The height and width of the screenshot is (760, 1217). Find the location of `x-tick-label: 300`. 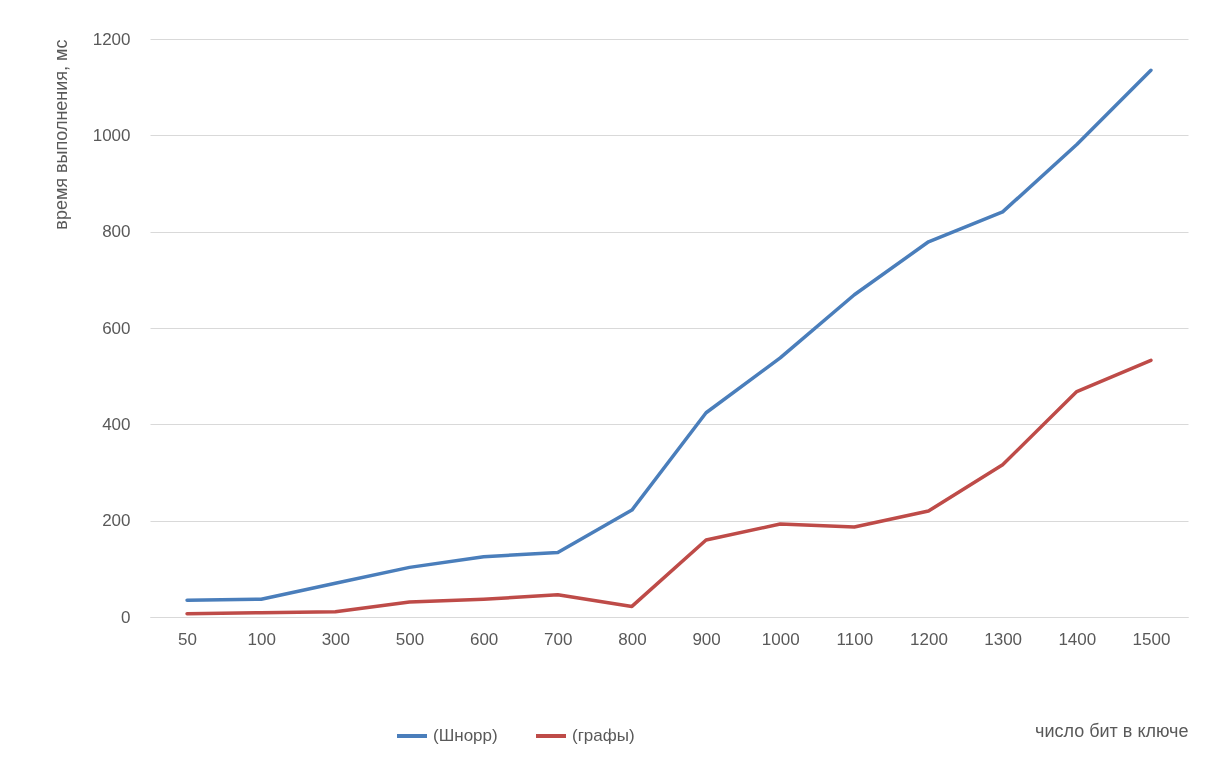

x-tick-label: 300 is located at coordinates (336, 639).